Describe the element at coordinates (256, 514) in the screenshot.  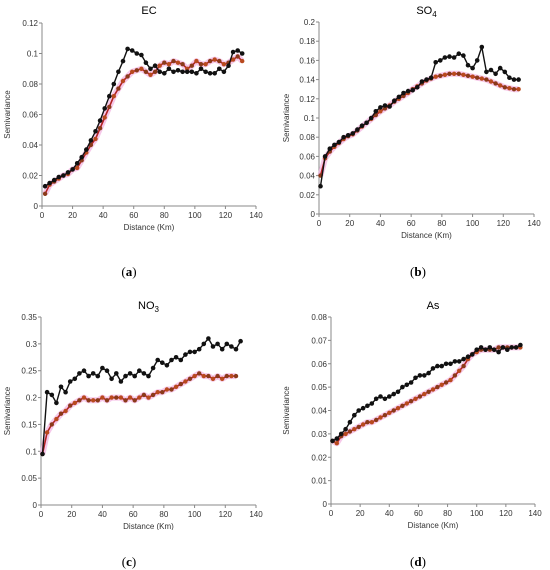
I see `x-tick-label: 140` at that location.